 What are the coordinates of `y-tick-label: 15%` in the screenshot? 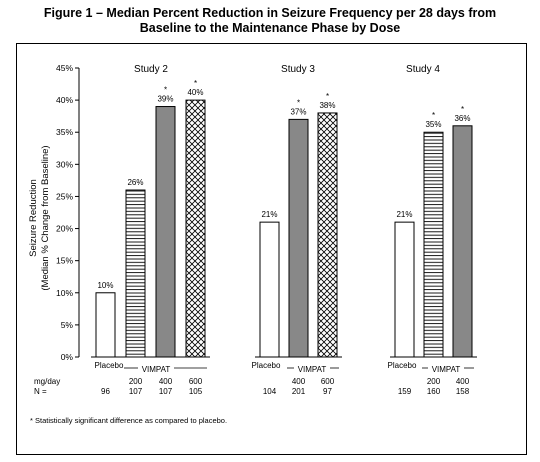 It's located at (64, 261).